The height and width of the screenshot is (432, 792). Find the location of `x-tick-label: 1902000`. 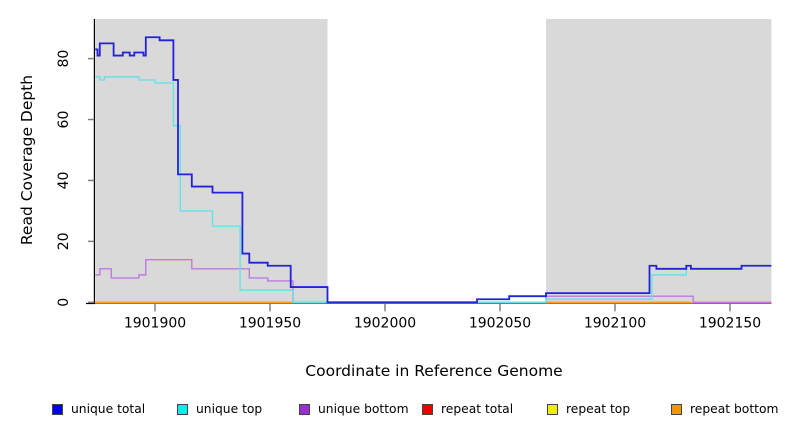

x-tick-label: 1902000 is located at coordinates (385, 323).